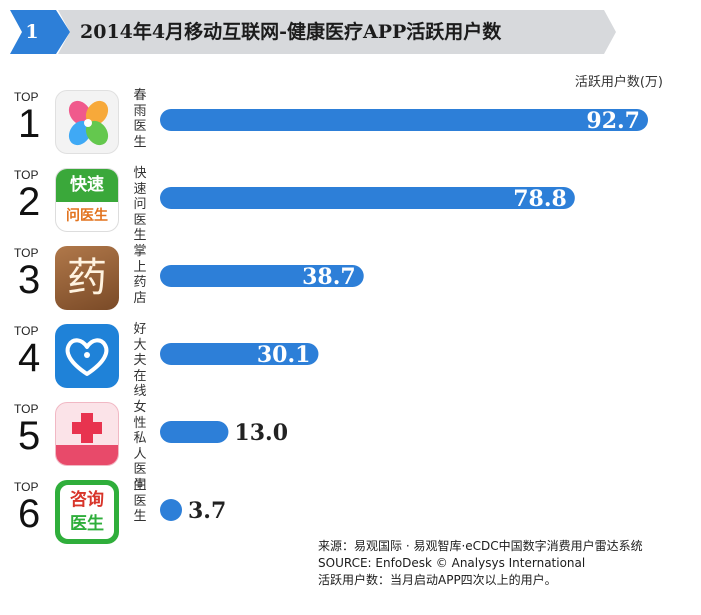  Describe the element at coordinates (350, 125) in the screenshot. I see `rank-row-1: TOP 1 春雨医生` at that location.